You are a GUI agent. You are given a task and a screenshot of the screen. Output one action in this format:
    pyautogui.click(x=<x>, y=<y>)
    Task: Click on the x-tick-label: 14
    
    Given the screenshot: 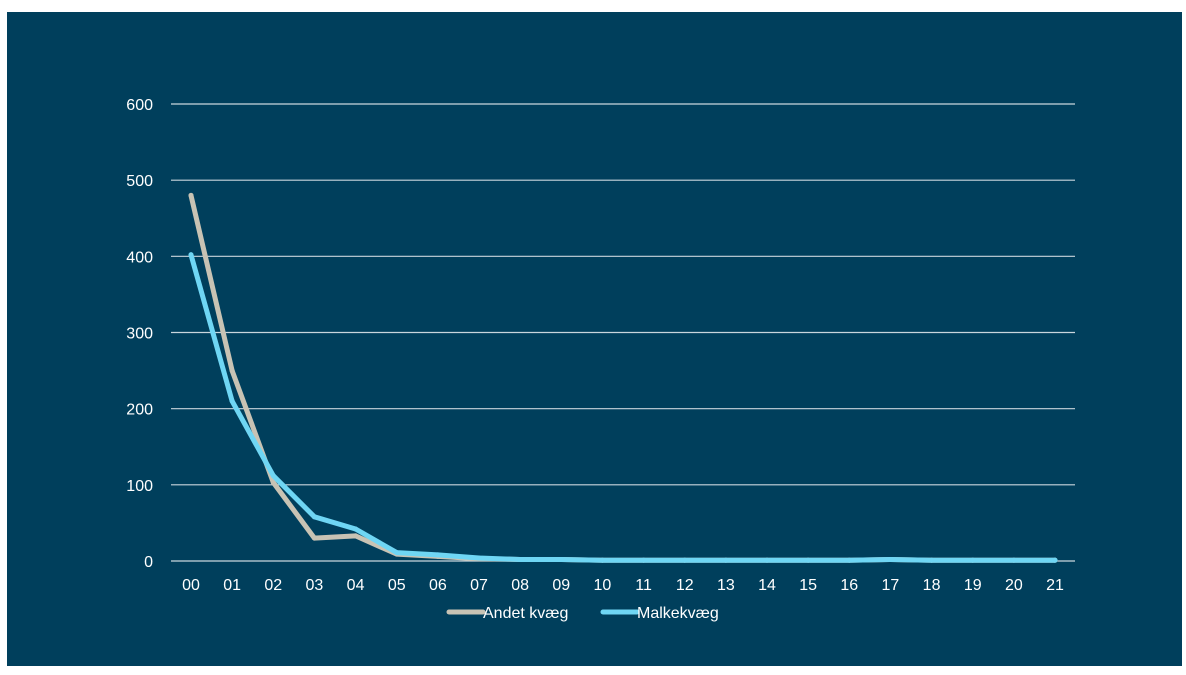 What is the action you would take?
    pyautogui.click(x=767, y=585)
    